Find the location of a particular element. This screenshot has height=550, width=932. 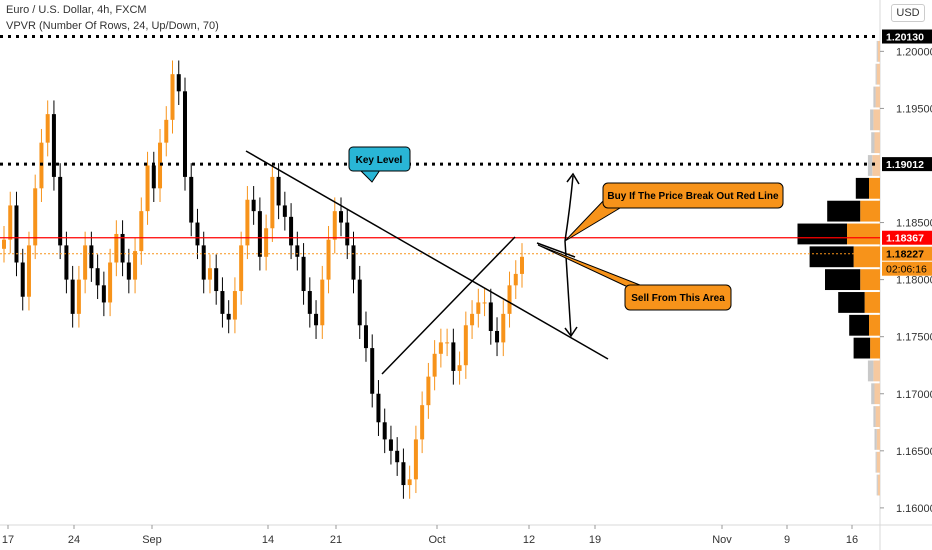

ascending-trendline is located at coordinates (448, 305).